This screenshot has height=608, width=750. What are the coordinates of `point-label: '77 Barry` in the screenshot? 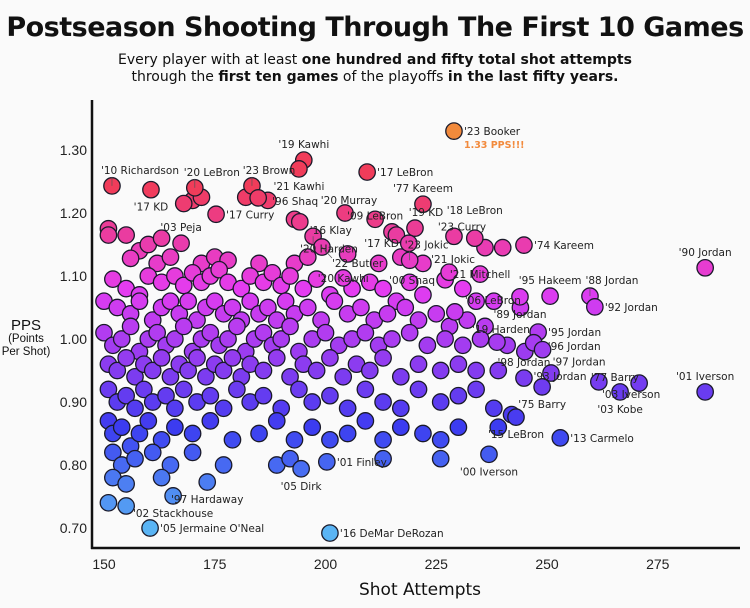 It's located at (615, 378).